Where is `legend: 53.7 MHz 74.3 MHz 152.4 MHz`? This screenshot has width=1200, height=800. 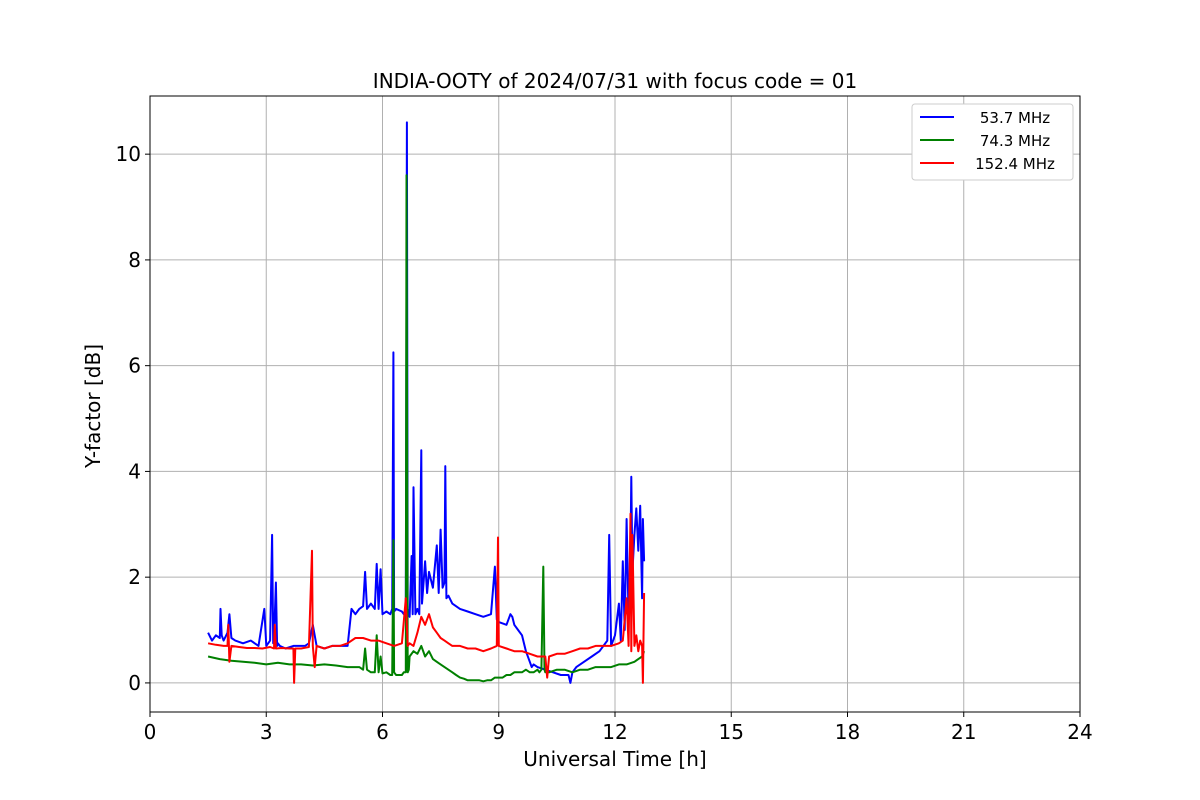
legend: 53.7 MHz 74.3 MHz 152.4 MHz is located at coordinates (992, 142).